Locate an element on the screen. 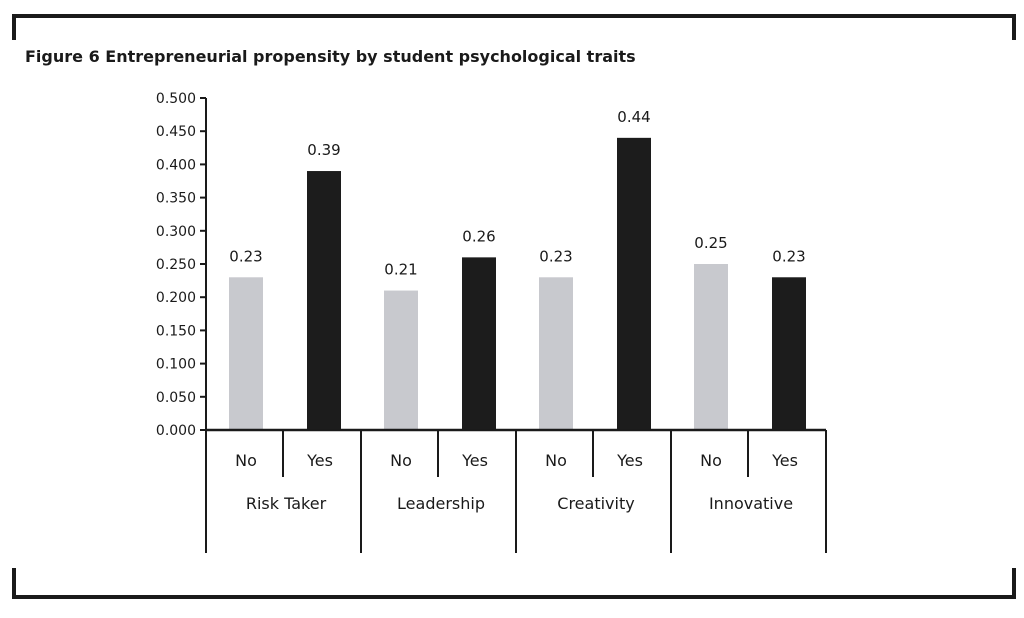 This screenshot has width=1024, height=618. x-group-label: Risk Taker is located at coordinates (286, 503).